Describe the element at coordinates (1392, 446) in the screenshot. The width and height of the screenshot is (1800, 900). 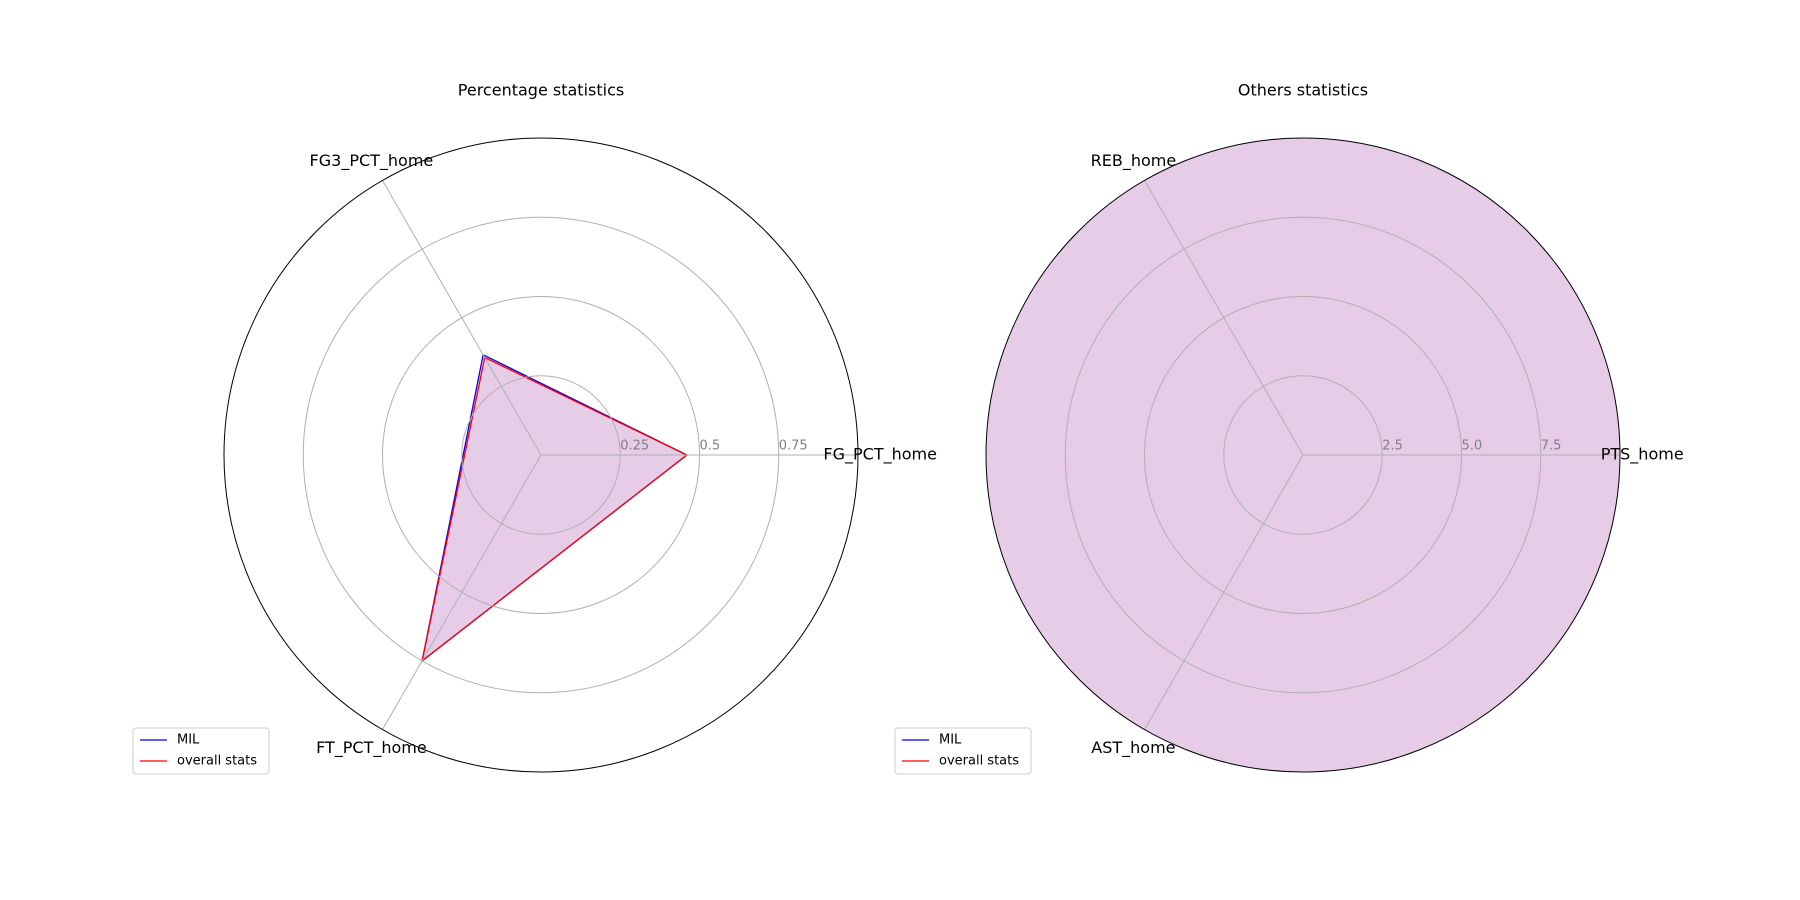
I see `r-tick-label: 2.5` at that location.